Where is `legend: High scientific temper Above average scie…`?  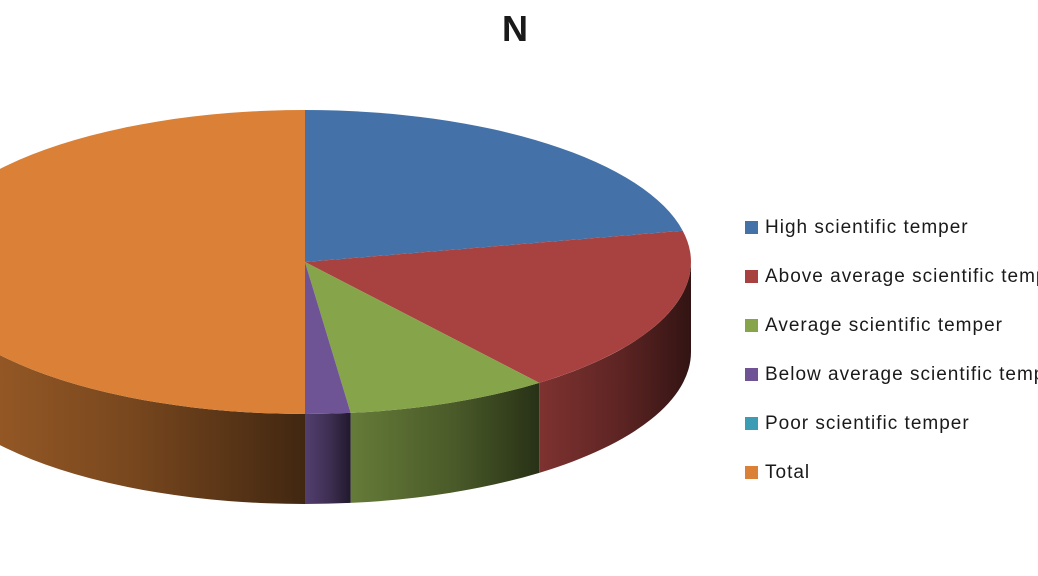
legend: High scientific temper Above average scie… is located at coordinates (891, 350).